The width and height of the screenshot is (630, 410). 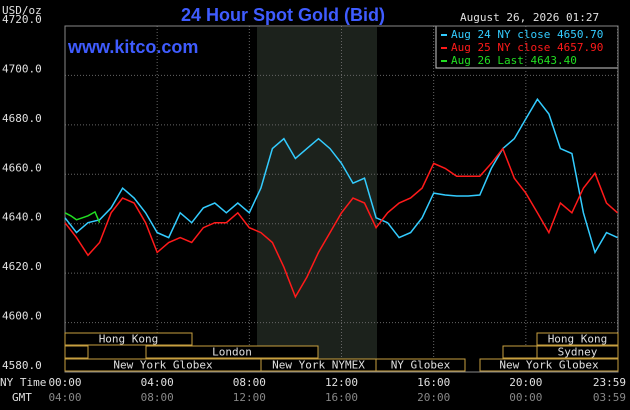 I want to click on x2-tick-label: 03:59, so click(x=609, y=397).